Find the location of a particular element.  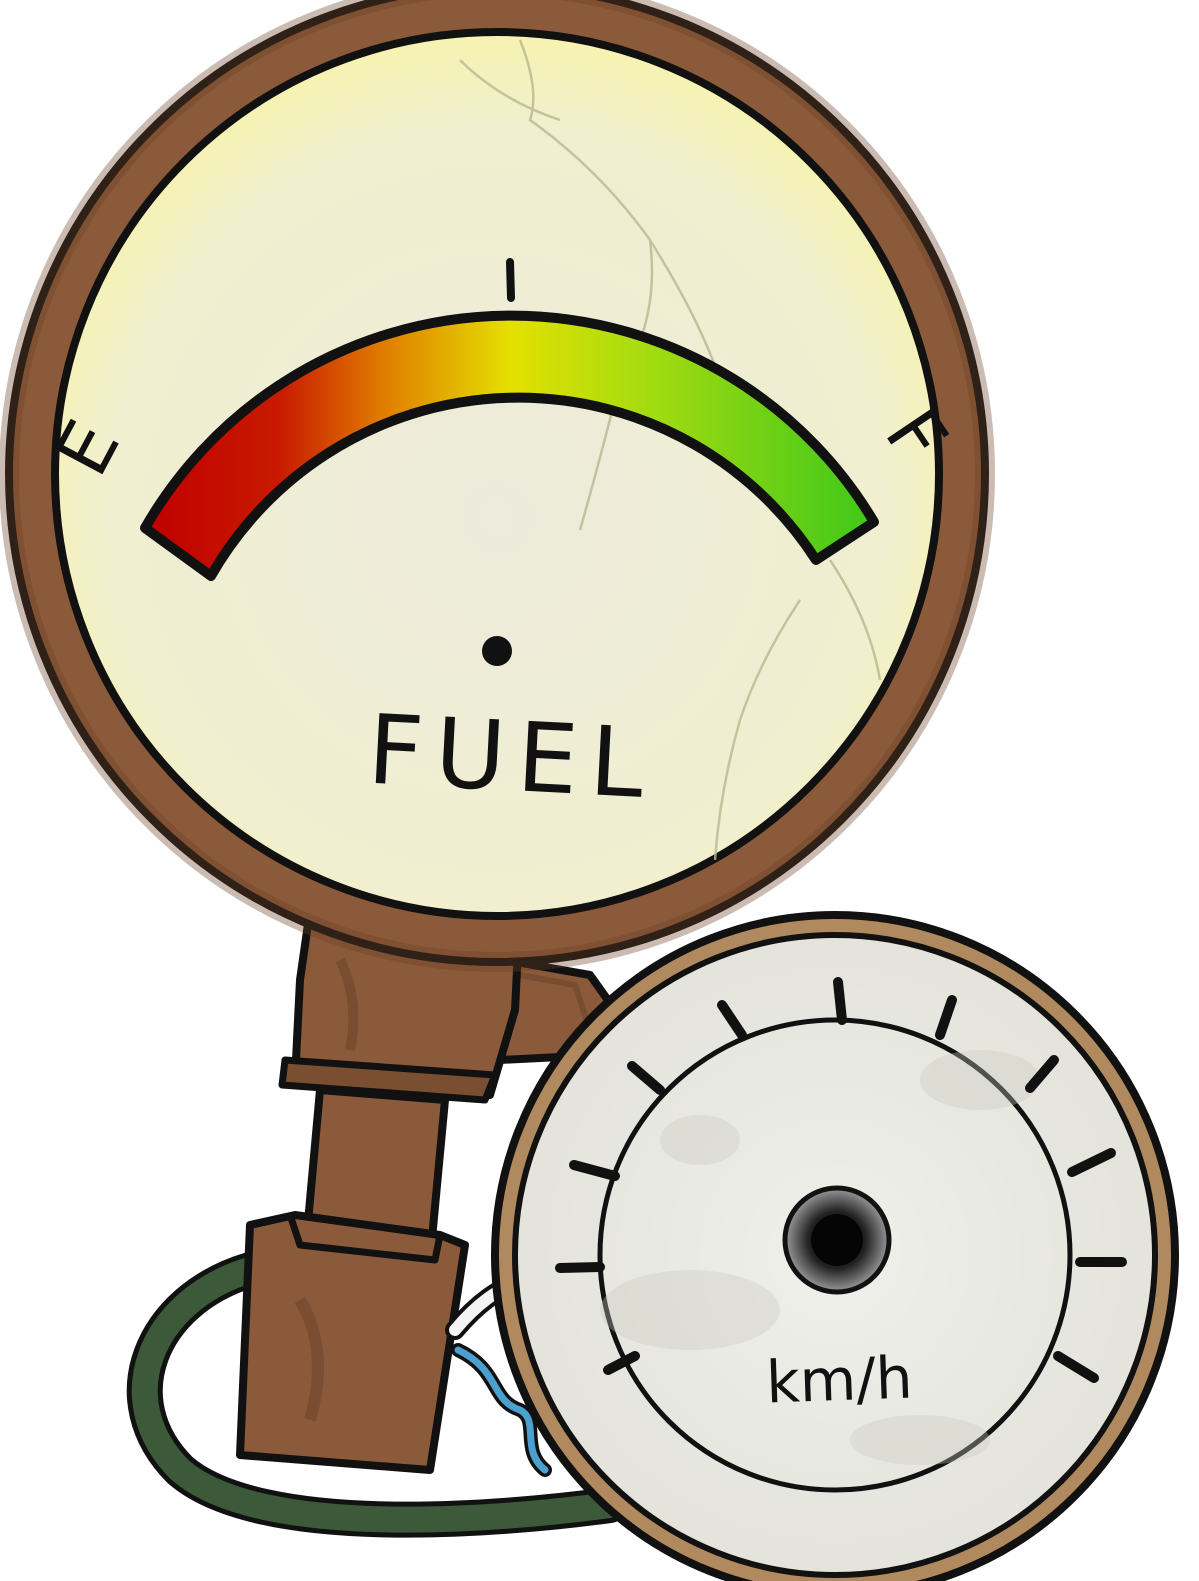

speedometer-ticks is located at coordinates (841, 1180).